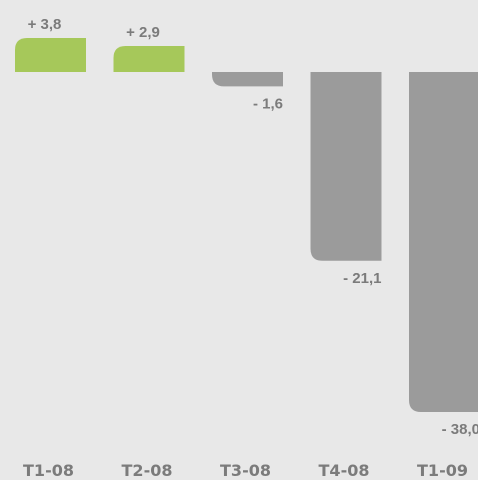 This screenshot has width=478, height=480. I want to click on category-label: T4-08, so click(344, 470).